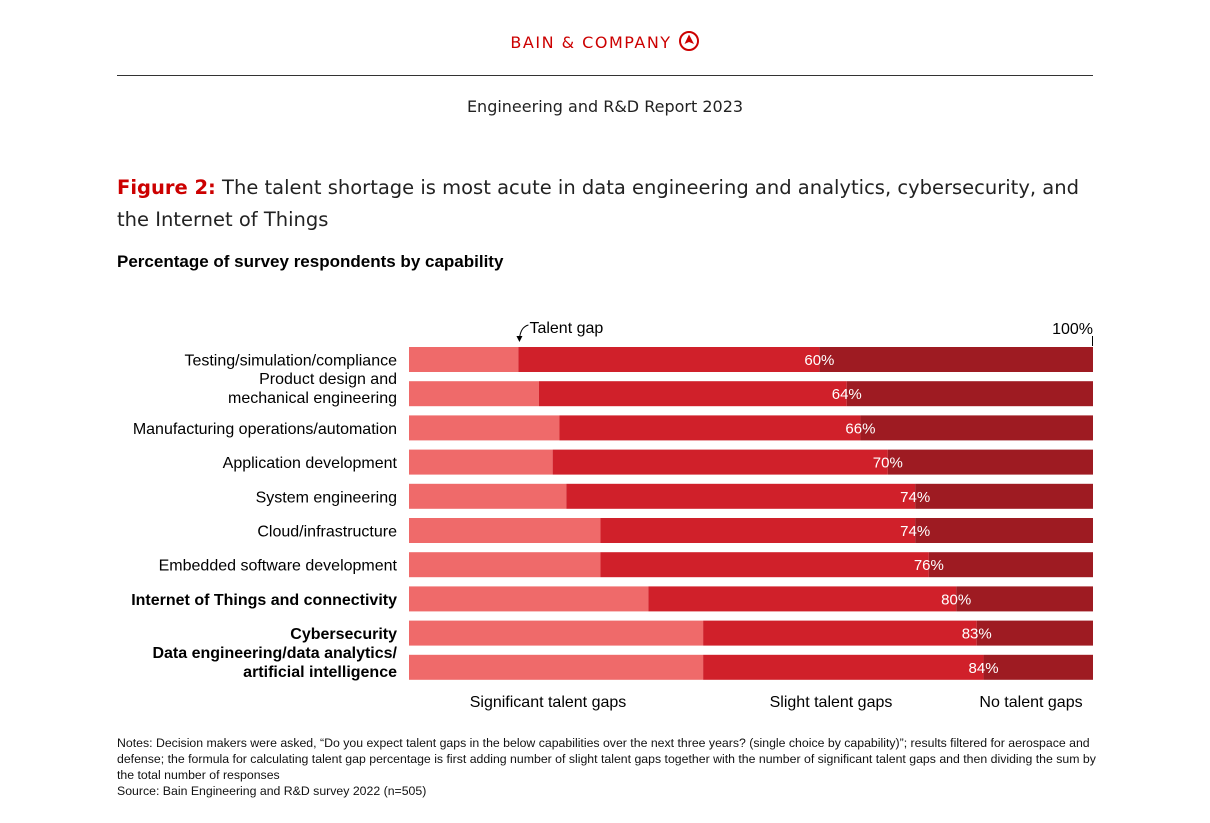 This screenshot has width=1210, height=823. What do you see at coordinates (327, 532) in the screenshot?
I see `category-label-row-6: Cloud/infrastructure` at bounding box center [327, 532].